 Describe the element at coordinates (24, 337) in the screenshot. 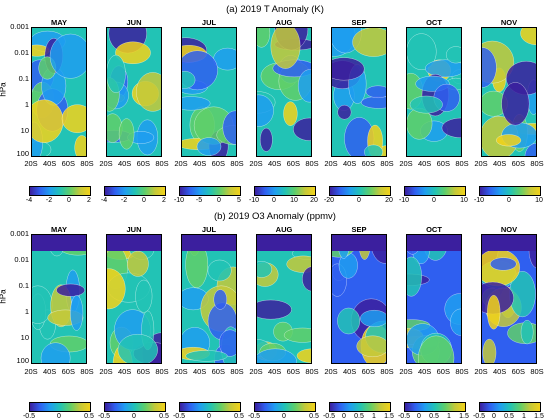

I see `y-tick-label: 10` at that location.